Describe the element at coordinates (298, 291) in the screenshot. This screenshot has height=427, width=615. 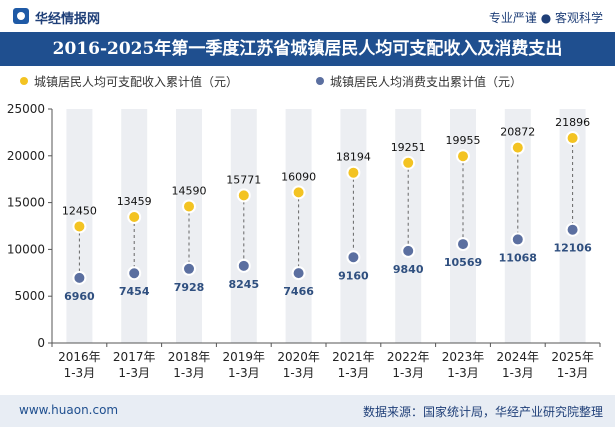
I see `consumption-value-label: 7466` at that location.